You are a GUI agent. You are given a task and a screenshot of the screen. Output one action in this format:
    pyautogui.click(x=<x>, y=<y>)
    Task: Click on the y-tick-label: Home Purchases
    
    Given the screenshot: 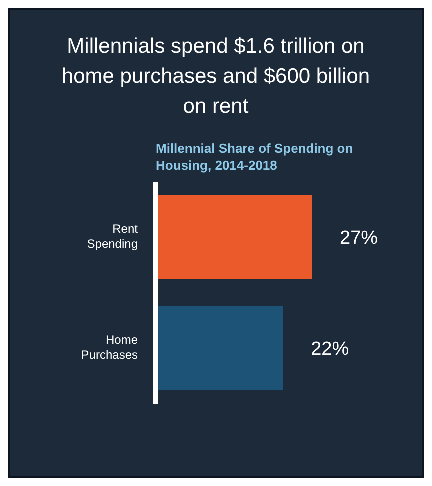 What is the action you would take?
    pyautogui.click(x=109, y=347)
    